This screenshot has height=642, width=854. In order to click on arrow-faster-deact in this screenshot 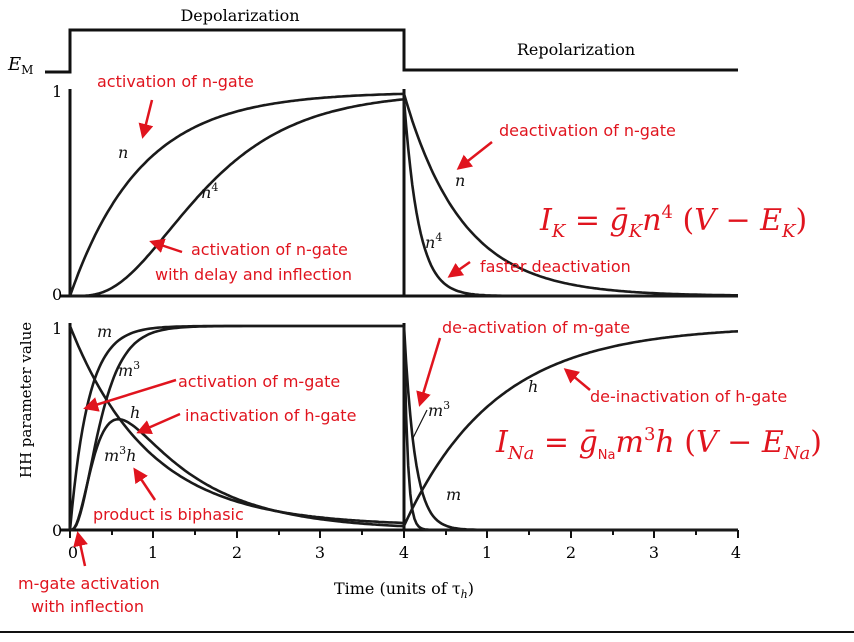, I will do `click(459, 269)`.